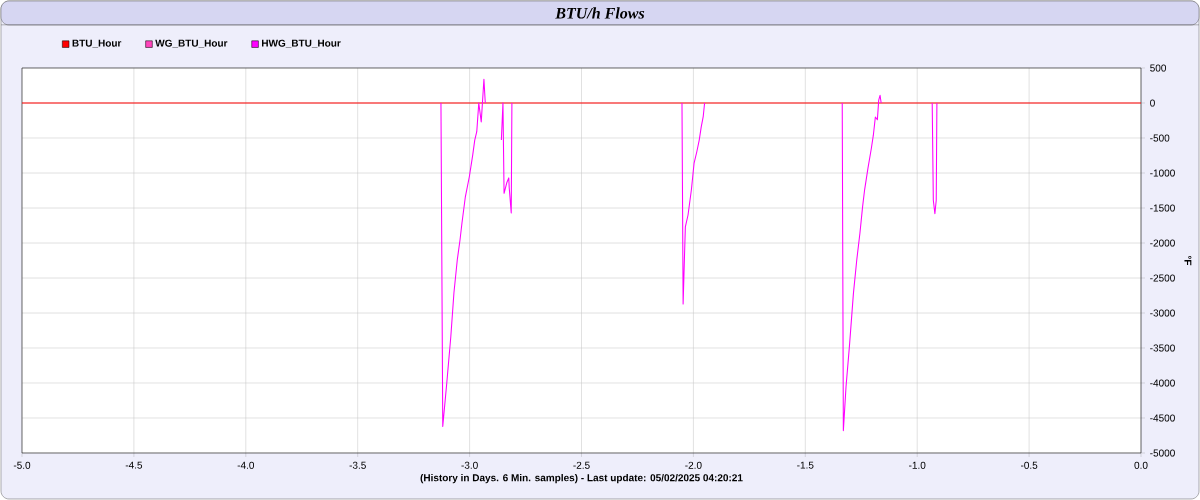  I want to click on y-tick-label: -4000, so click(1162, 383).